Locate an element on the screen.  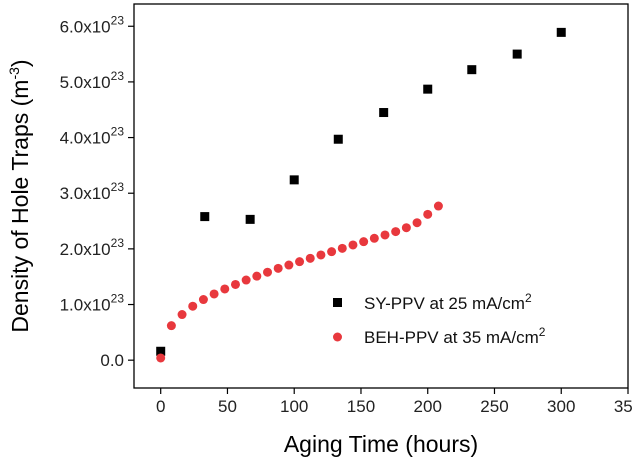
legend-label-sy-ppv: SY-PPV at 25 mA/cm2 is located at coordinates (448, 302).